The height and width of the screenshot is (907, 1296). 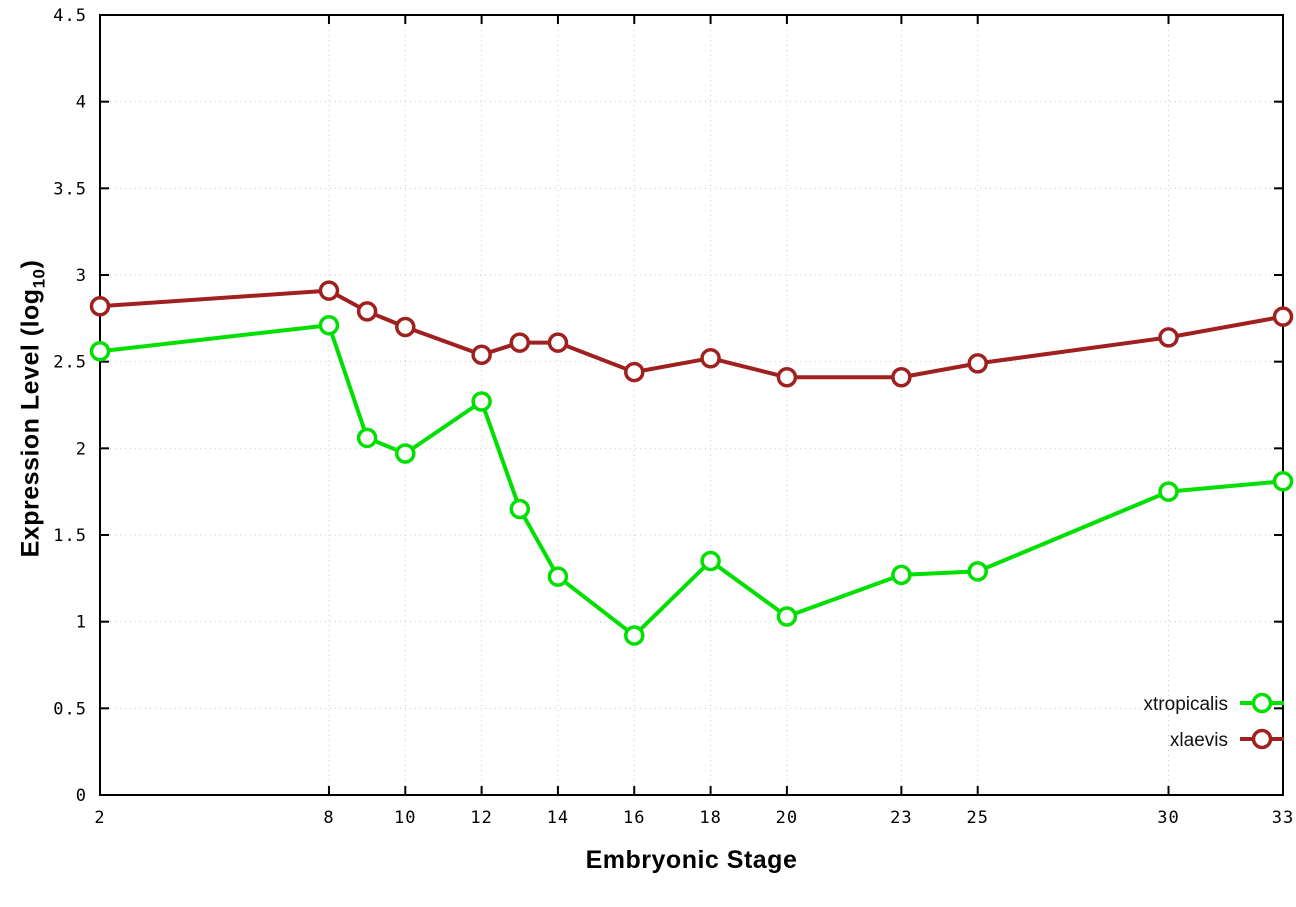 I want to click on y-tick-label: 0, so click(x=81, y=796).